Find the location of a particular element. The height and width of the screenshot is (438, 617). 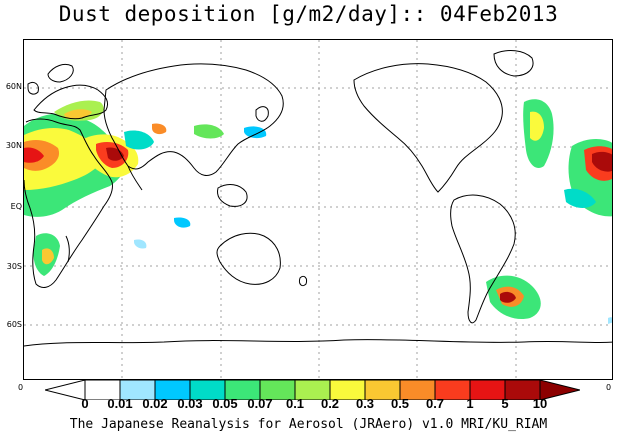

colorbar-tick-label: 1 is located at coordinates (470, 403).